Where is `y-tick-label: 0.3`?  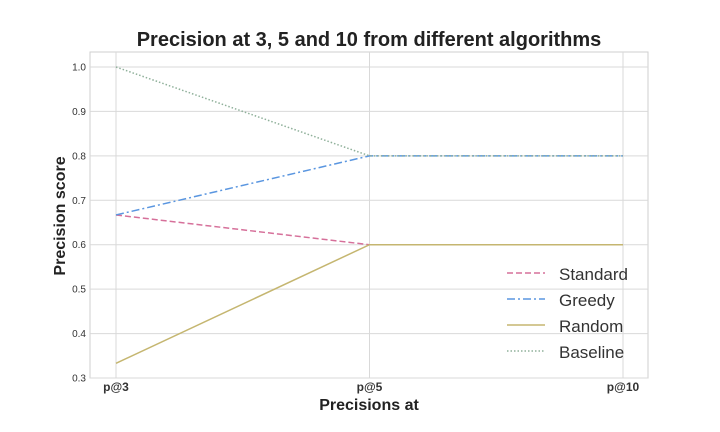 y-tick-label: 0.3 is located at coordinates (79, 379).